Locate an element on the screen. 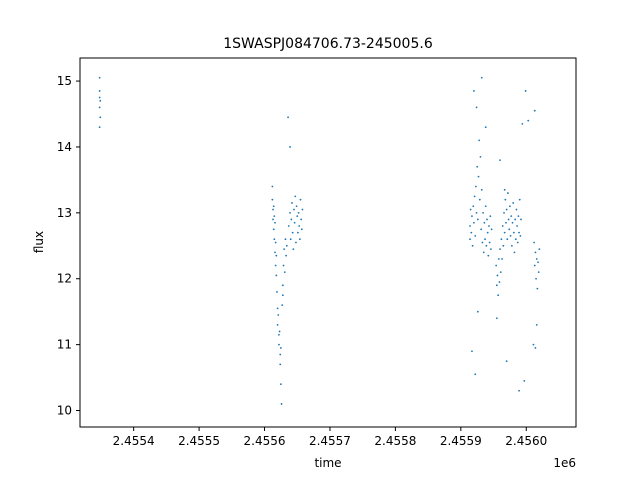 The width and height of the screenshot is (640, 480). y-tick-label: 12 is located at coordinates (64, 279).